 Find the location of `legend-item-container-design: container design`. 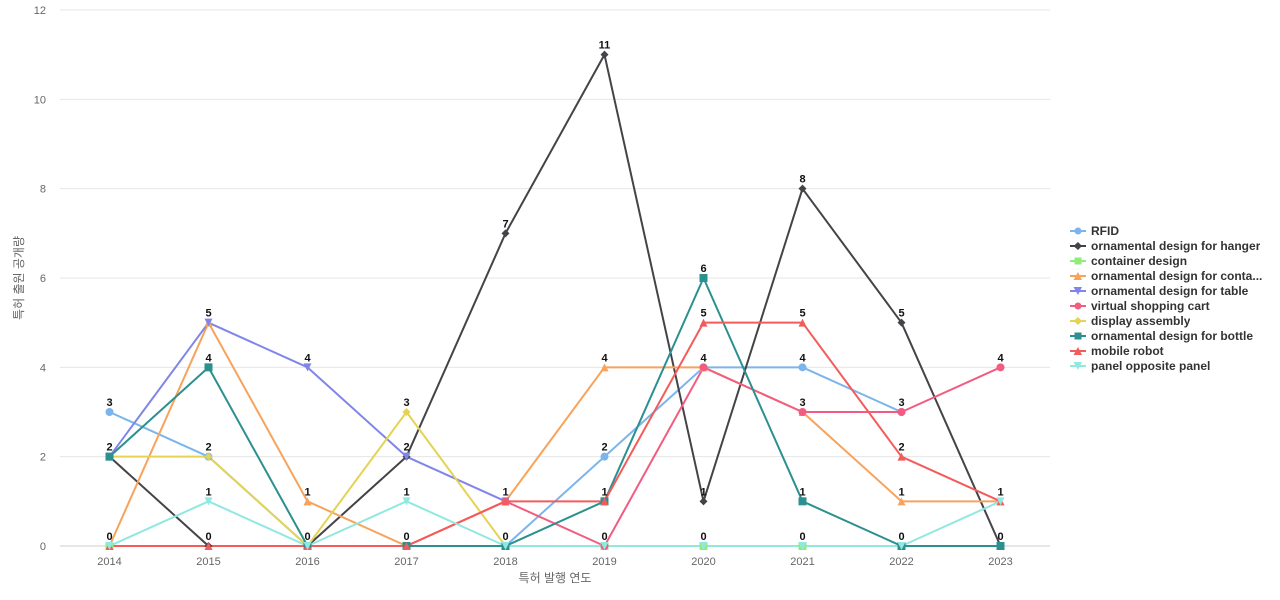

legend-item-container-design: container design is located at coordinates (1166, 260).